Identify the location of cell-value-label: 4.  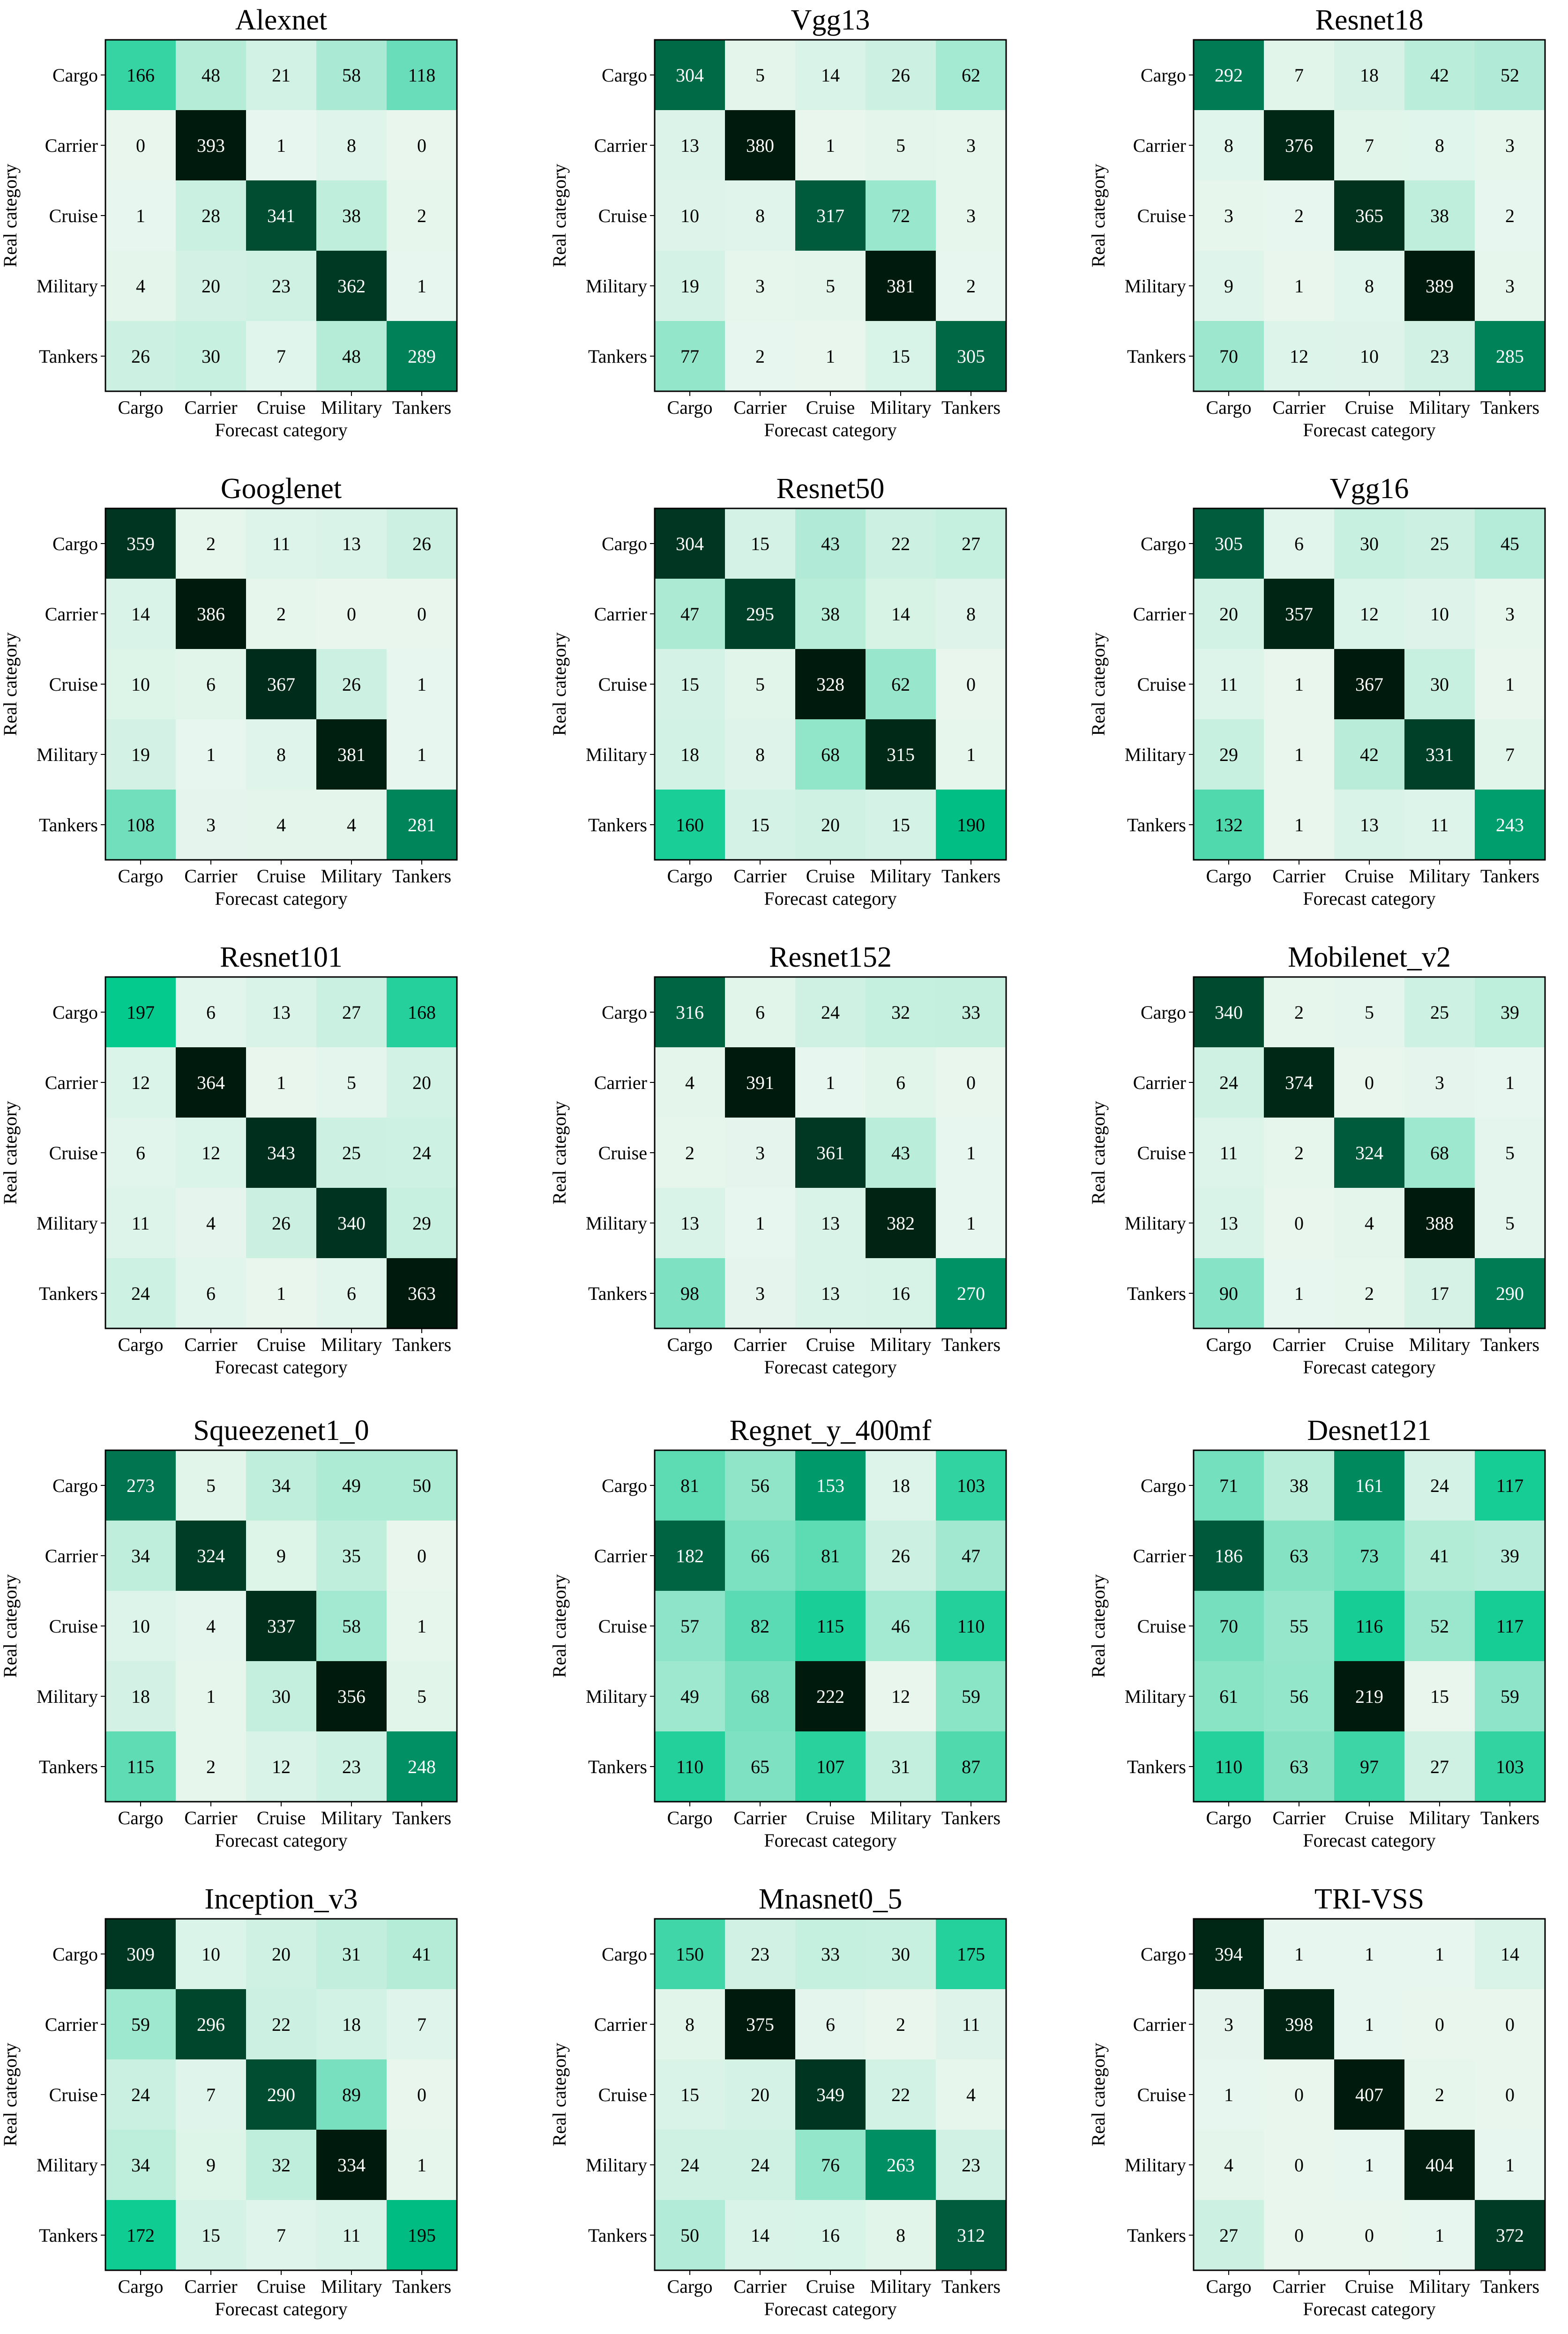
(690, 1082).